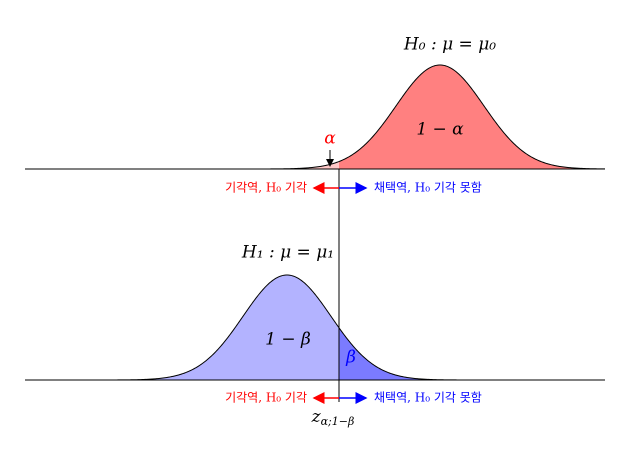  What do you see at coordinates (404, 353) in the screenshot?
I see `beta-area` at bounding box center [404, 353].